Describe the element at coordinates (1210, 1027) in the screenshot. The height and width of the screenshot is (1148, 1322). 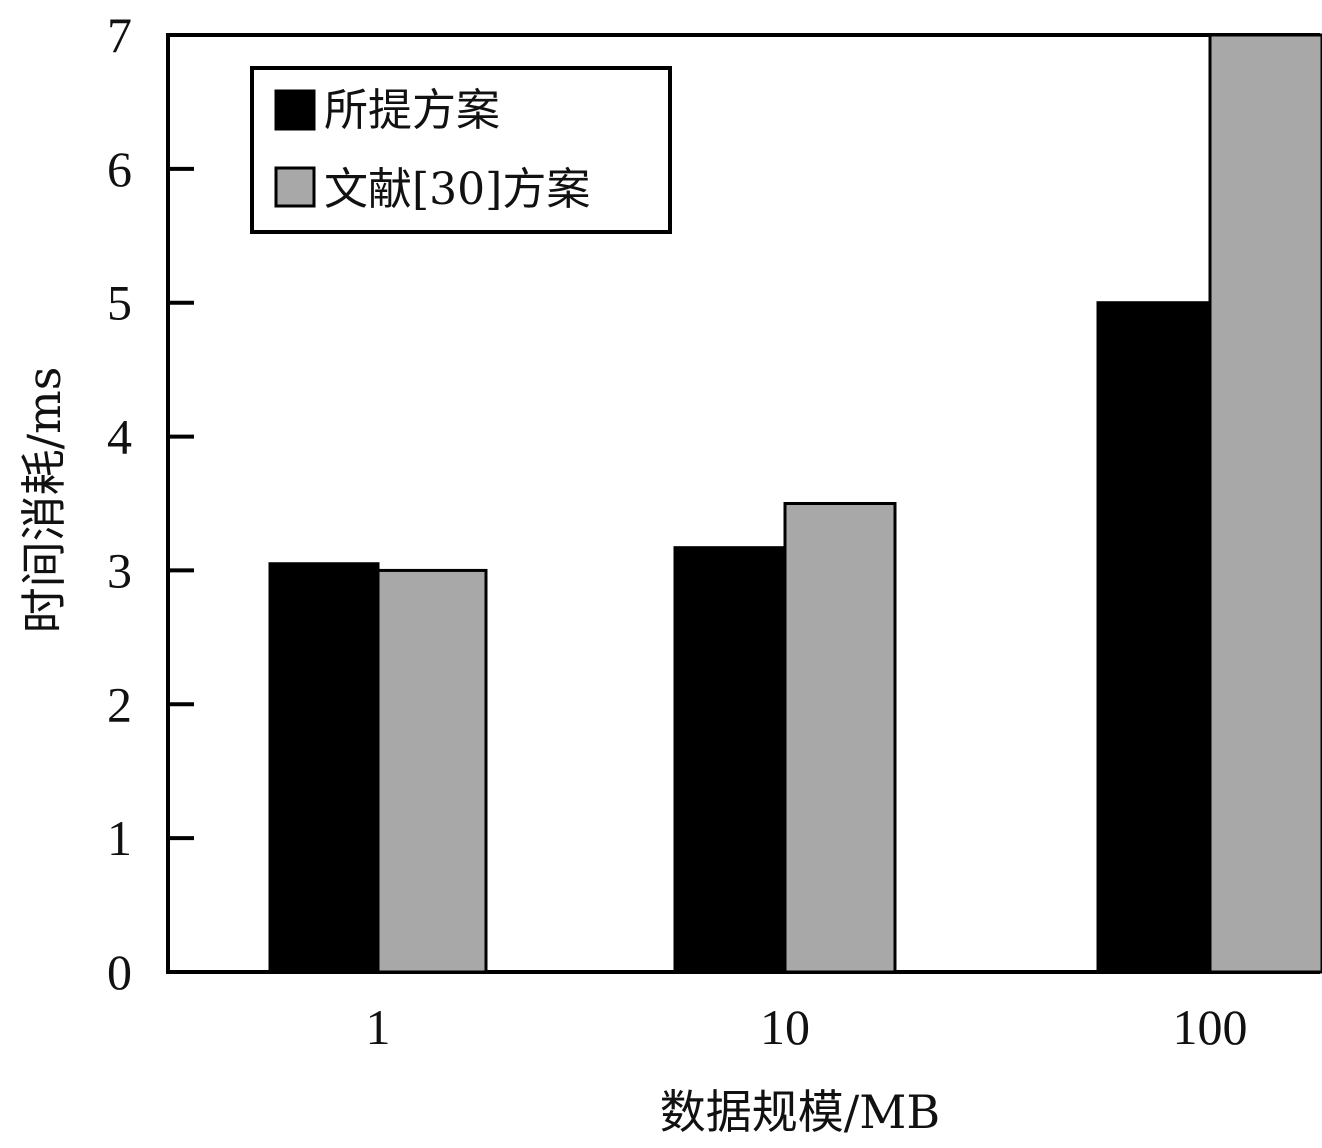
I see `x-tick-label: 100` at that location.